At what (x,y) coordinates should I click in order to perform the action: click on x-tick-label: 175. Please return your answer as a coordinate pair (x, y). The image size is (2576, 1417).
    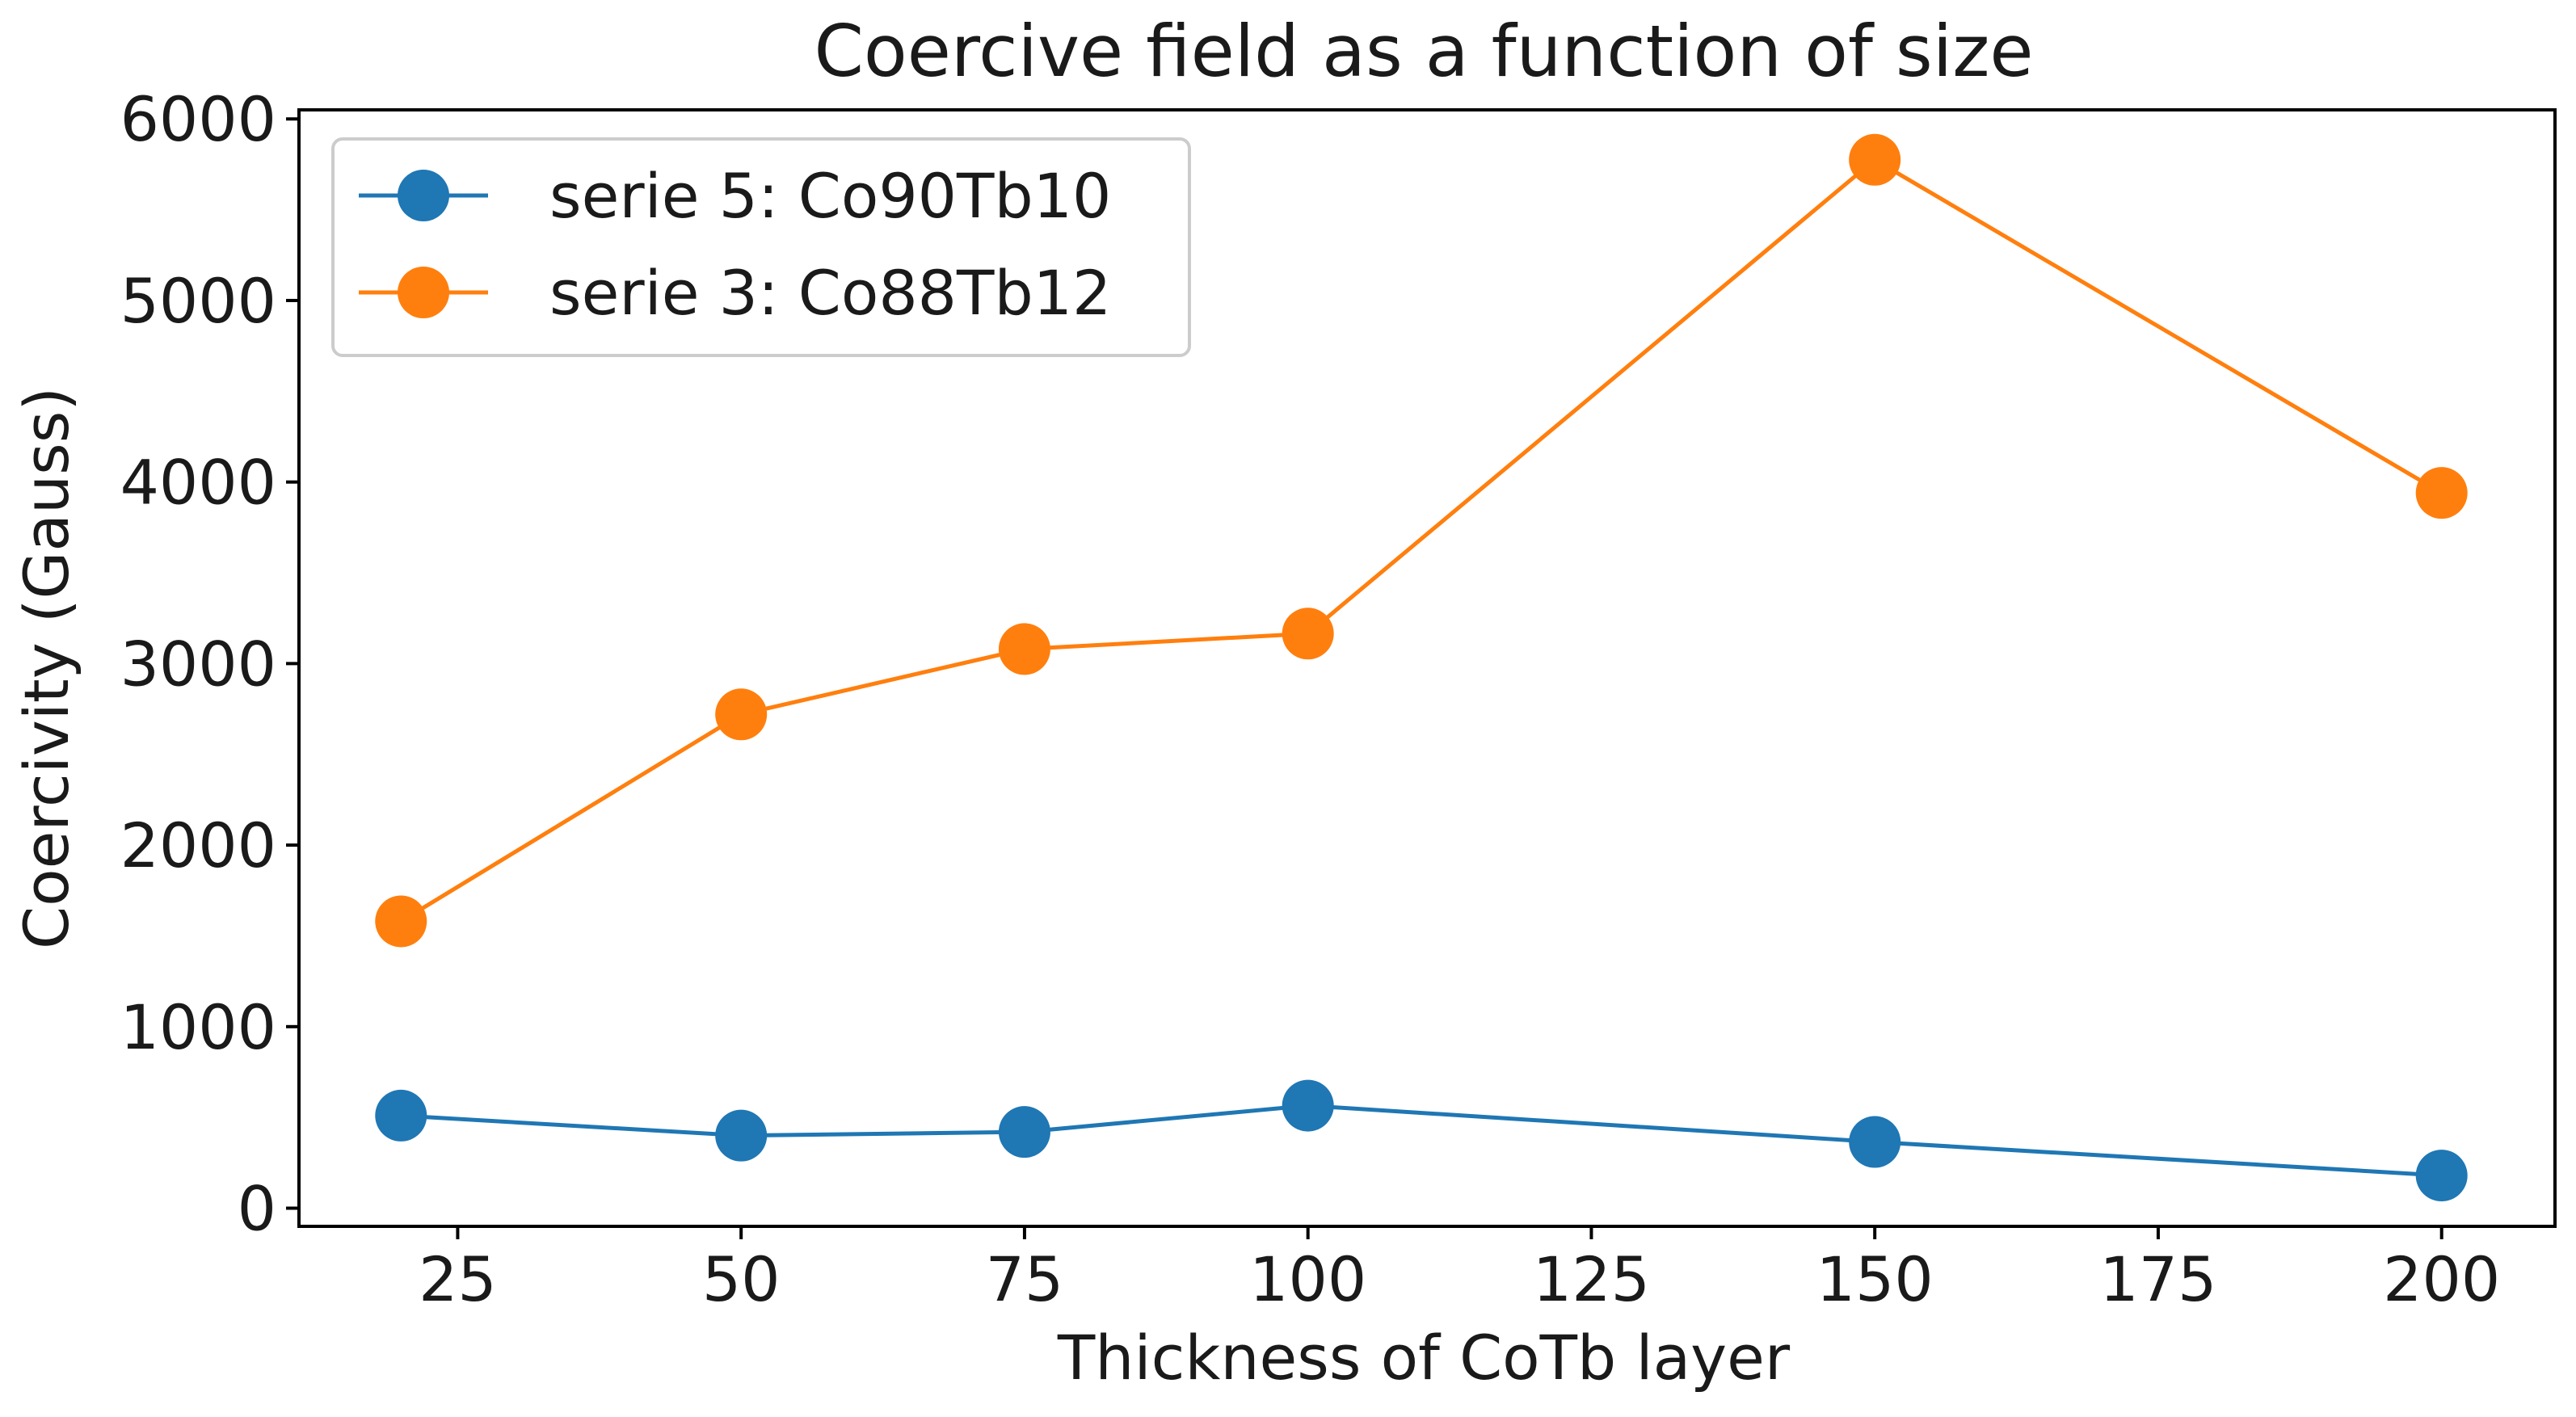
    Looking at the image, I should click on (2157, 1279).